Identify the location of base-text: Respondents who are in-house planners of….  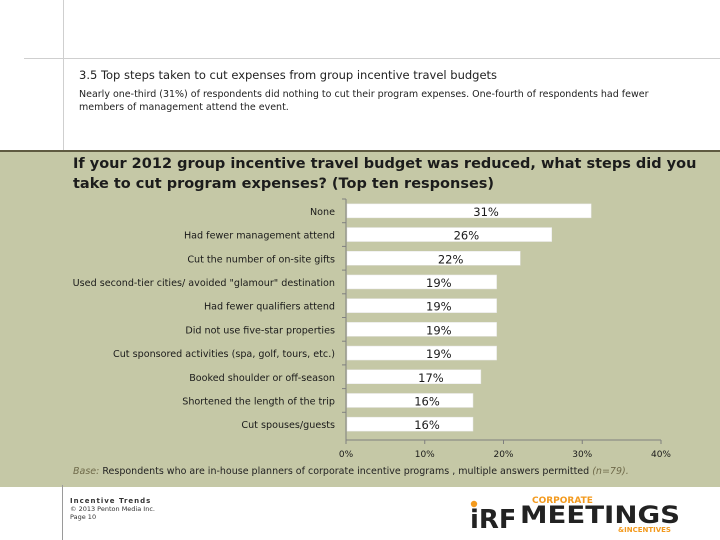
(346, 471).